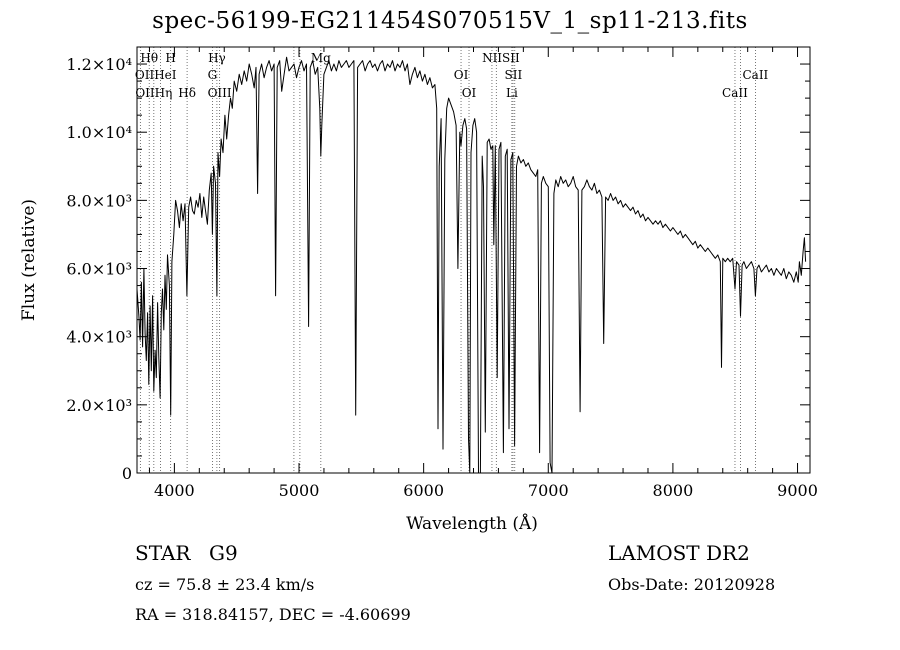 Image resolution: width=900 pixels, height=650 pixels. Describe the element at coordinates (153, 93) in the screenshot. I see `line-label: OIIHη` at that location.